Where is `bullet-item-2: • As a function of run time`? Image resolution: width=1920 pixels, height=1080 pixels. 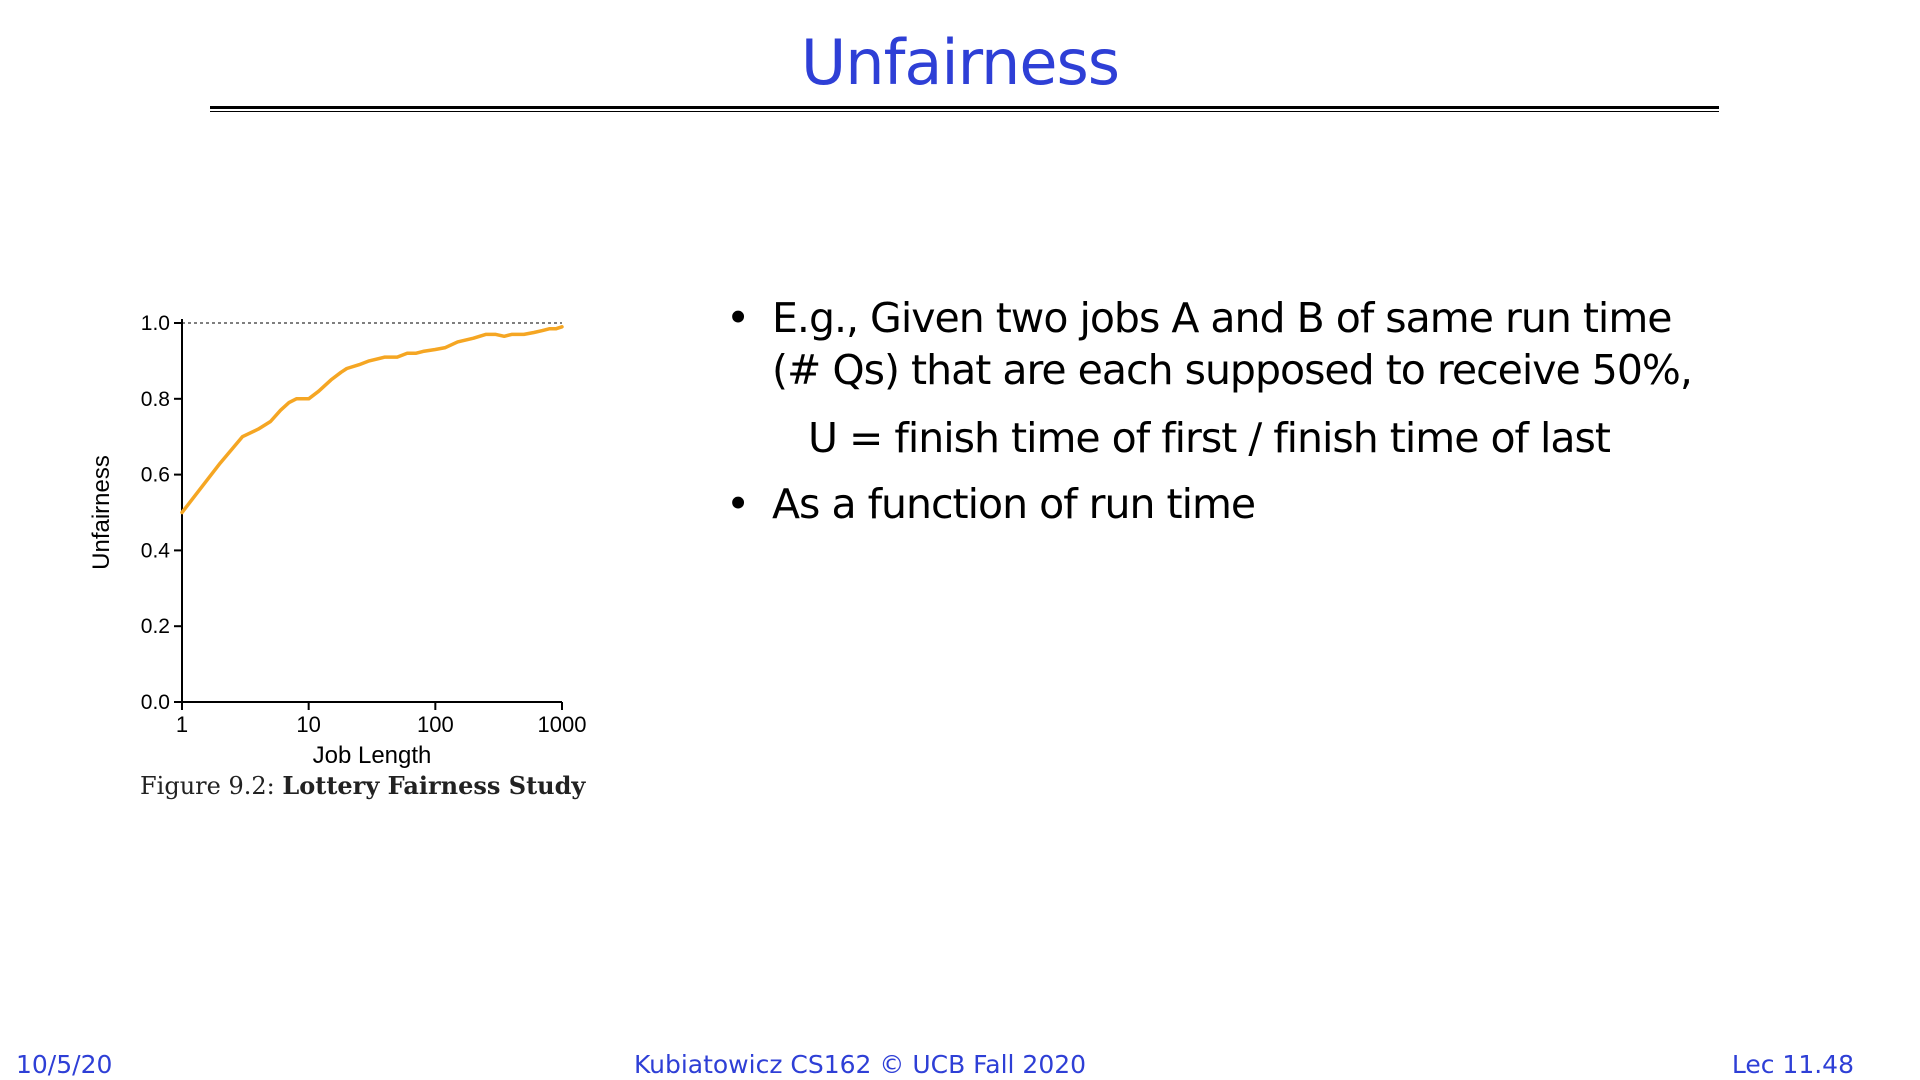
bullet-item-2: • As a function of run time is located at coordinates (1226, 504).